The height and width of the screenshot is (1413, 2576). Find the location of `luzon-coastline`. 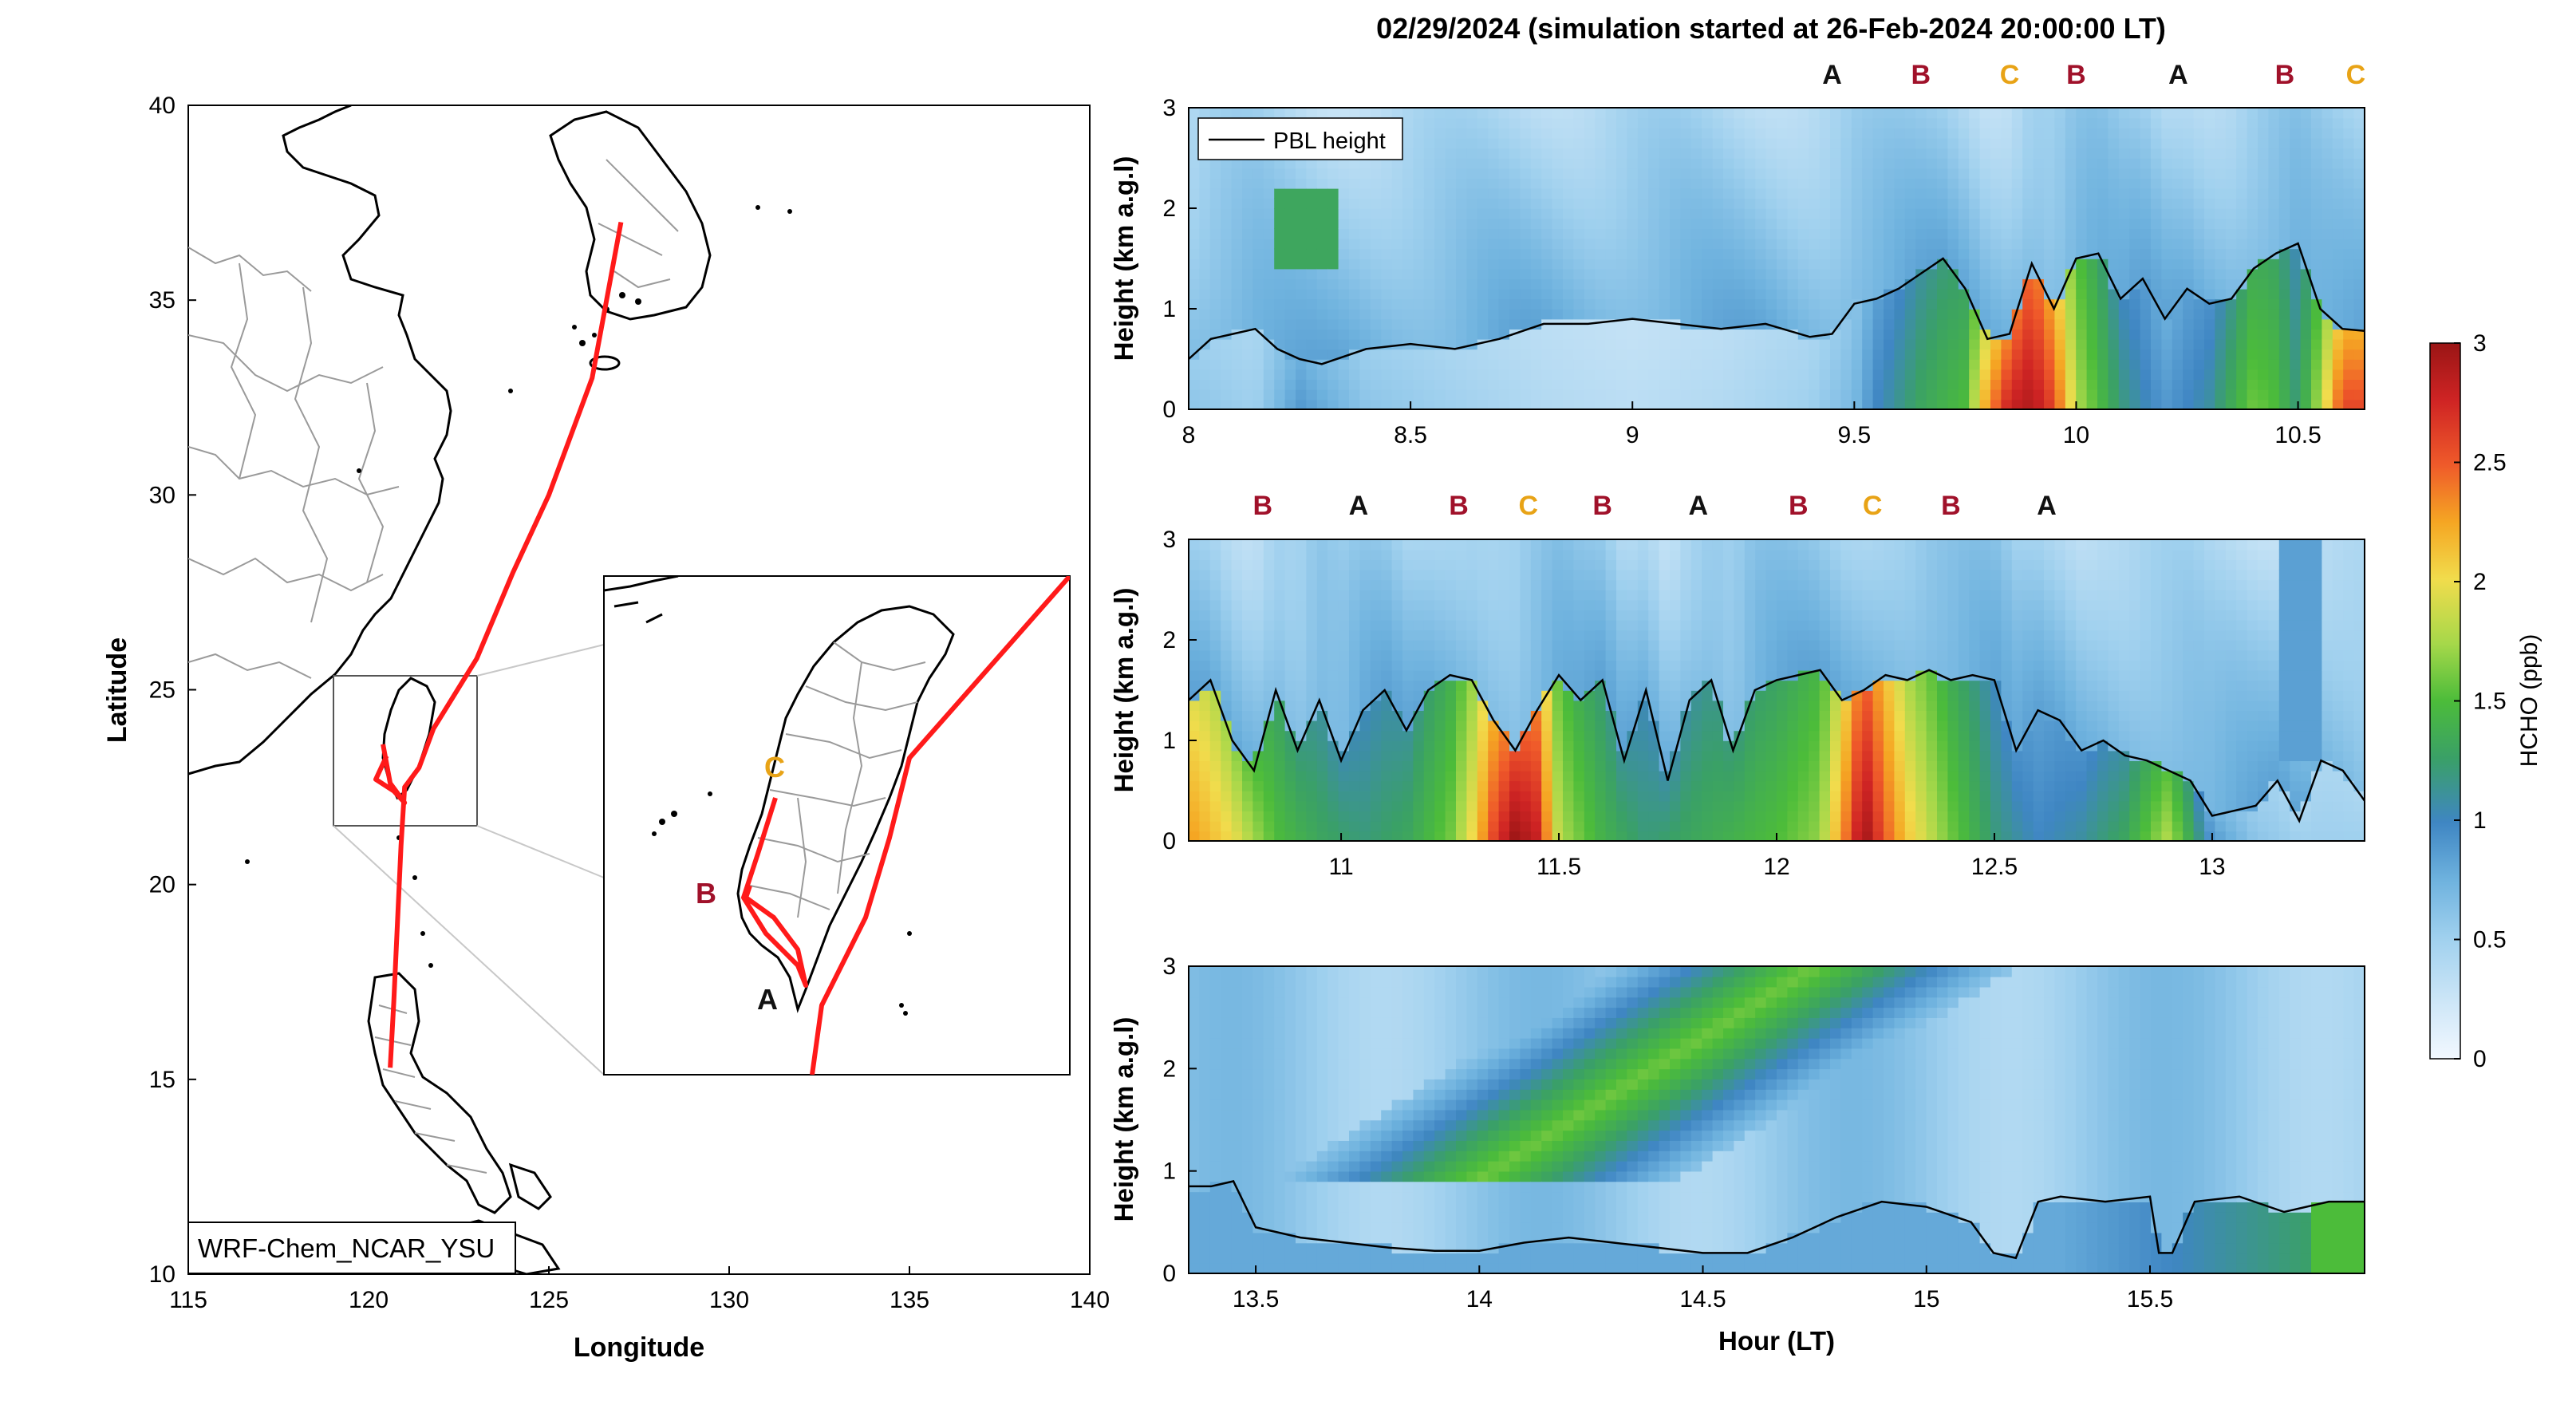

luzon-coastline is located at coordinates (440, 1093).